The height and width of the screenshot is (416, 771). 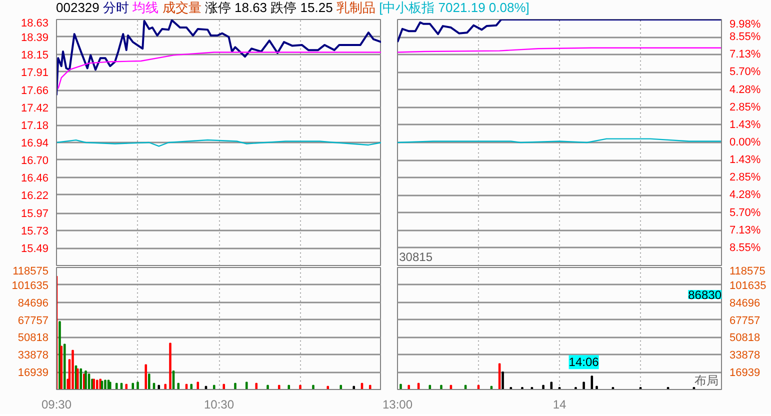 What do you see at coordinates (34, 55) in the screenshot?
I see `y-tick-label: 18.15` at bounding box center [34, 55].